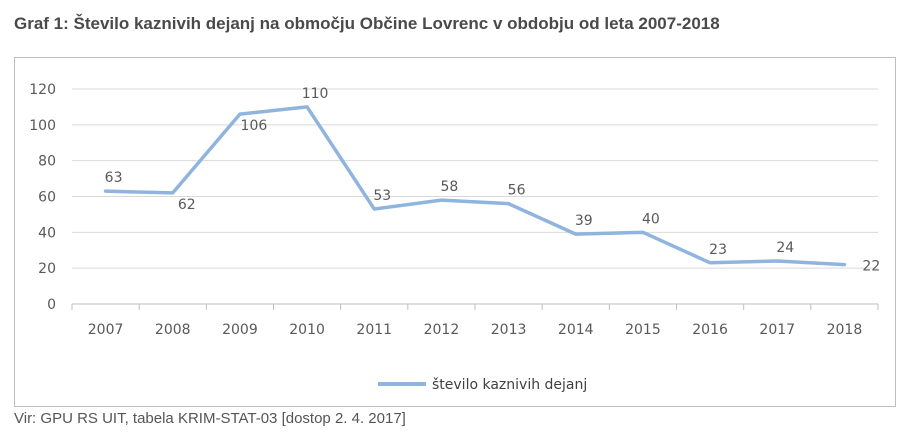 The image size is (900, 435). What do you see at coordinates (509, 330) in the screenshot?
I see `x-tick-label: 2013` at bounding box center [509, 330].